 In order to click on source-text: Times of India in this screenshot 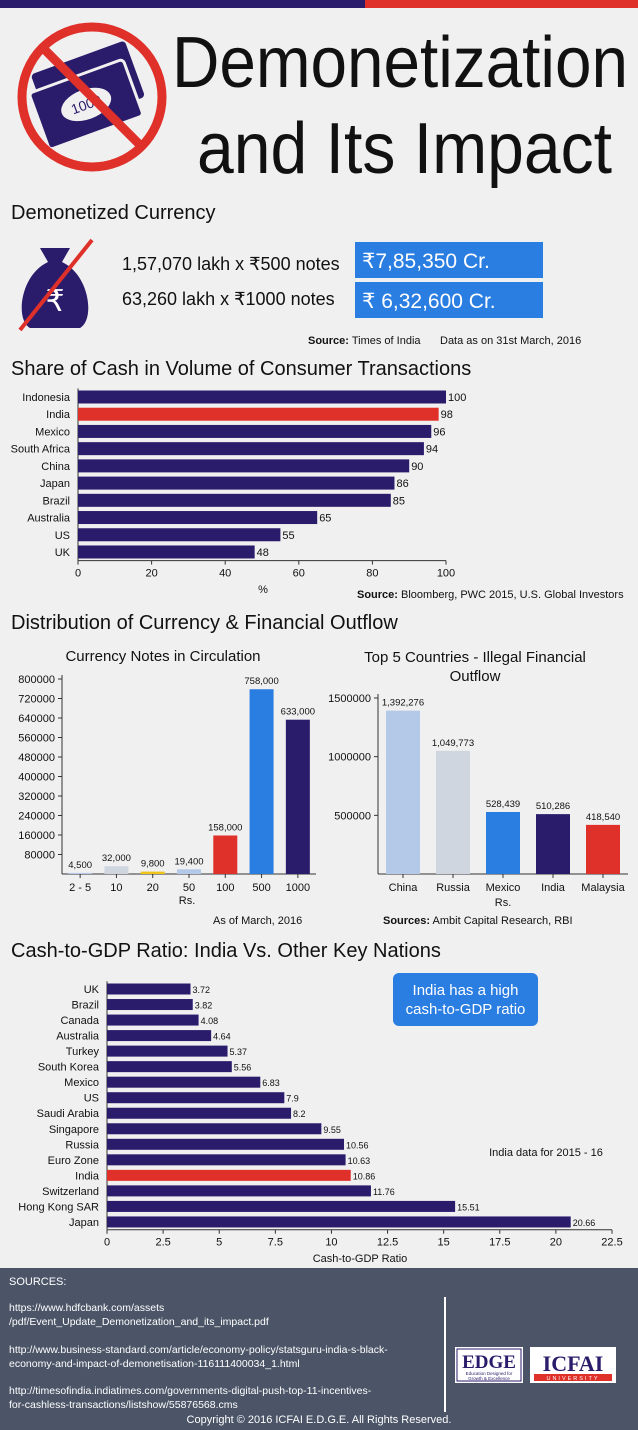, I will do `click(387, 341)`.